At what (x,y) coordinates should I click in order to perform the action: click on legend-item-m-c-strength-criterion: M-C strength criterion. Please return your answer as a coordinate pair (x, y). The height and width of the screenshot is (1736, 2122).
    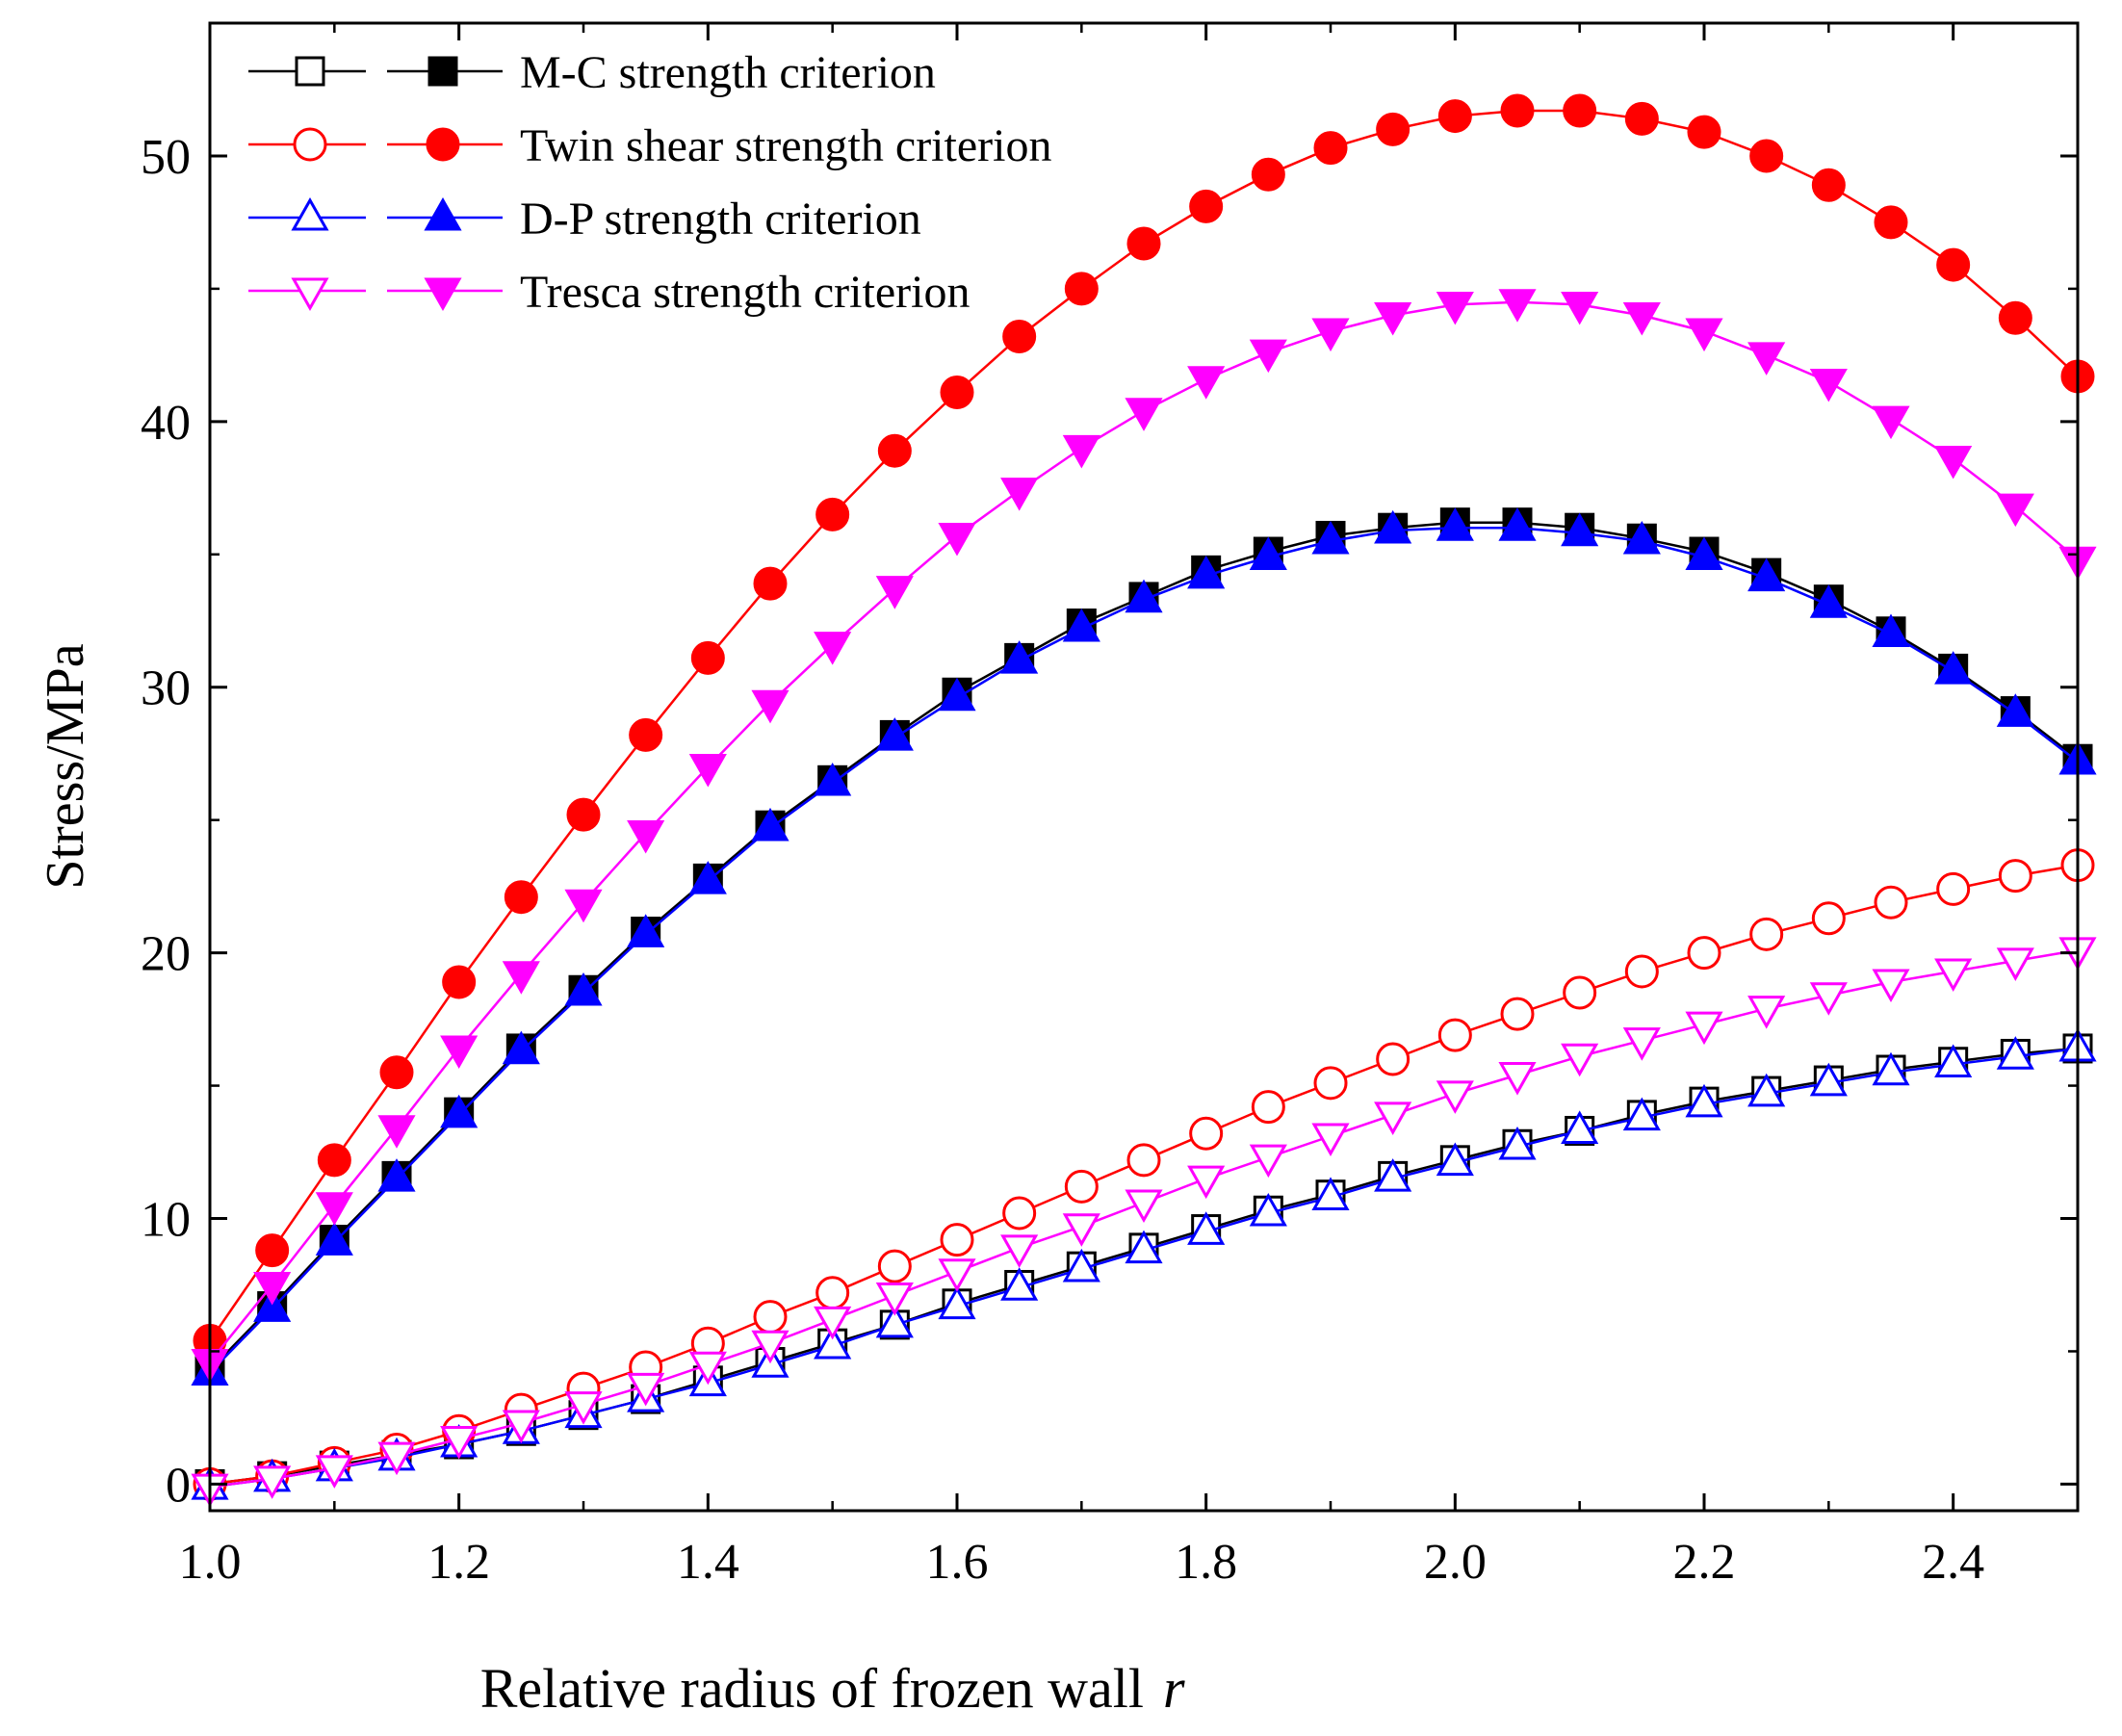
    Looking at the image, I should click on (592, 72).